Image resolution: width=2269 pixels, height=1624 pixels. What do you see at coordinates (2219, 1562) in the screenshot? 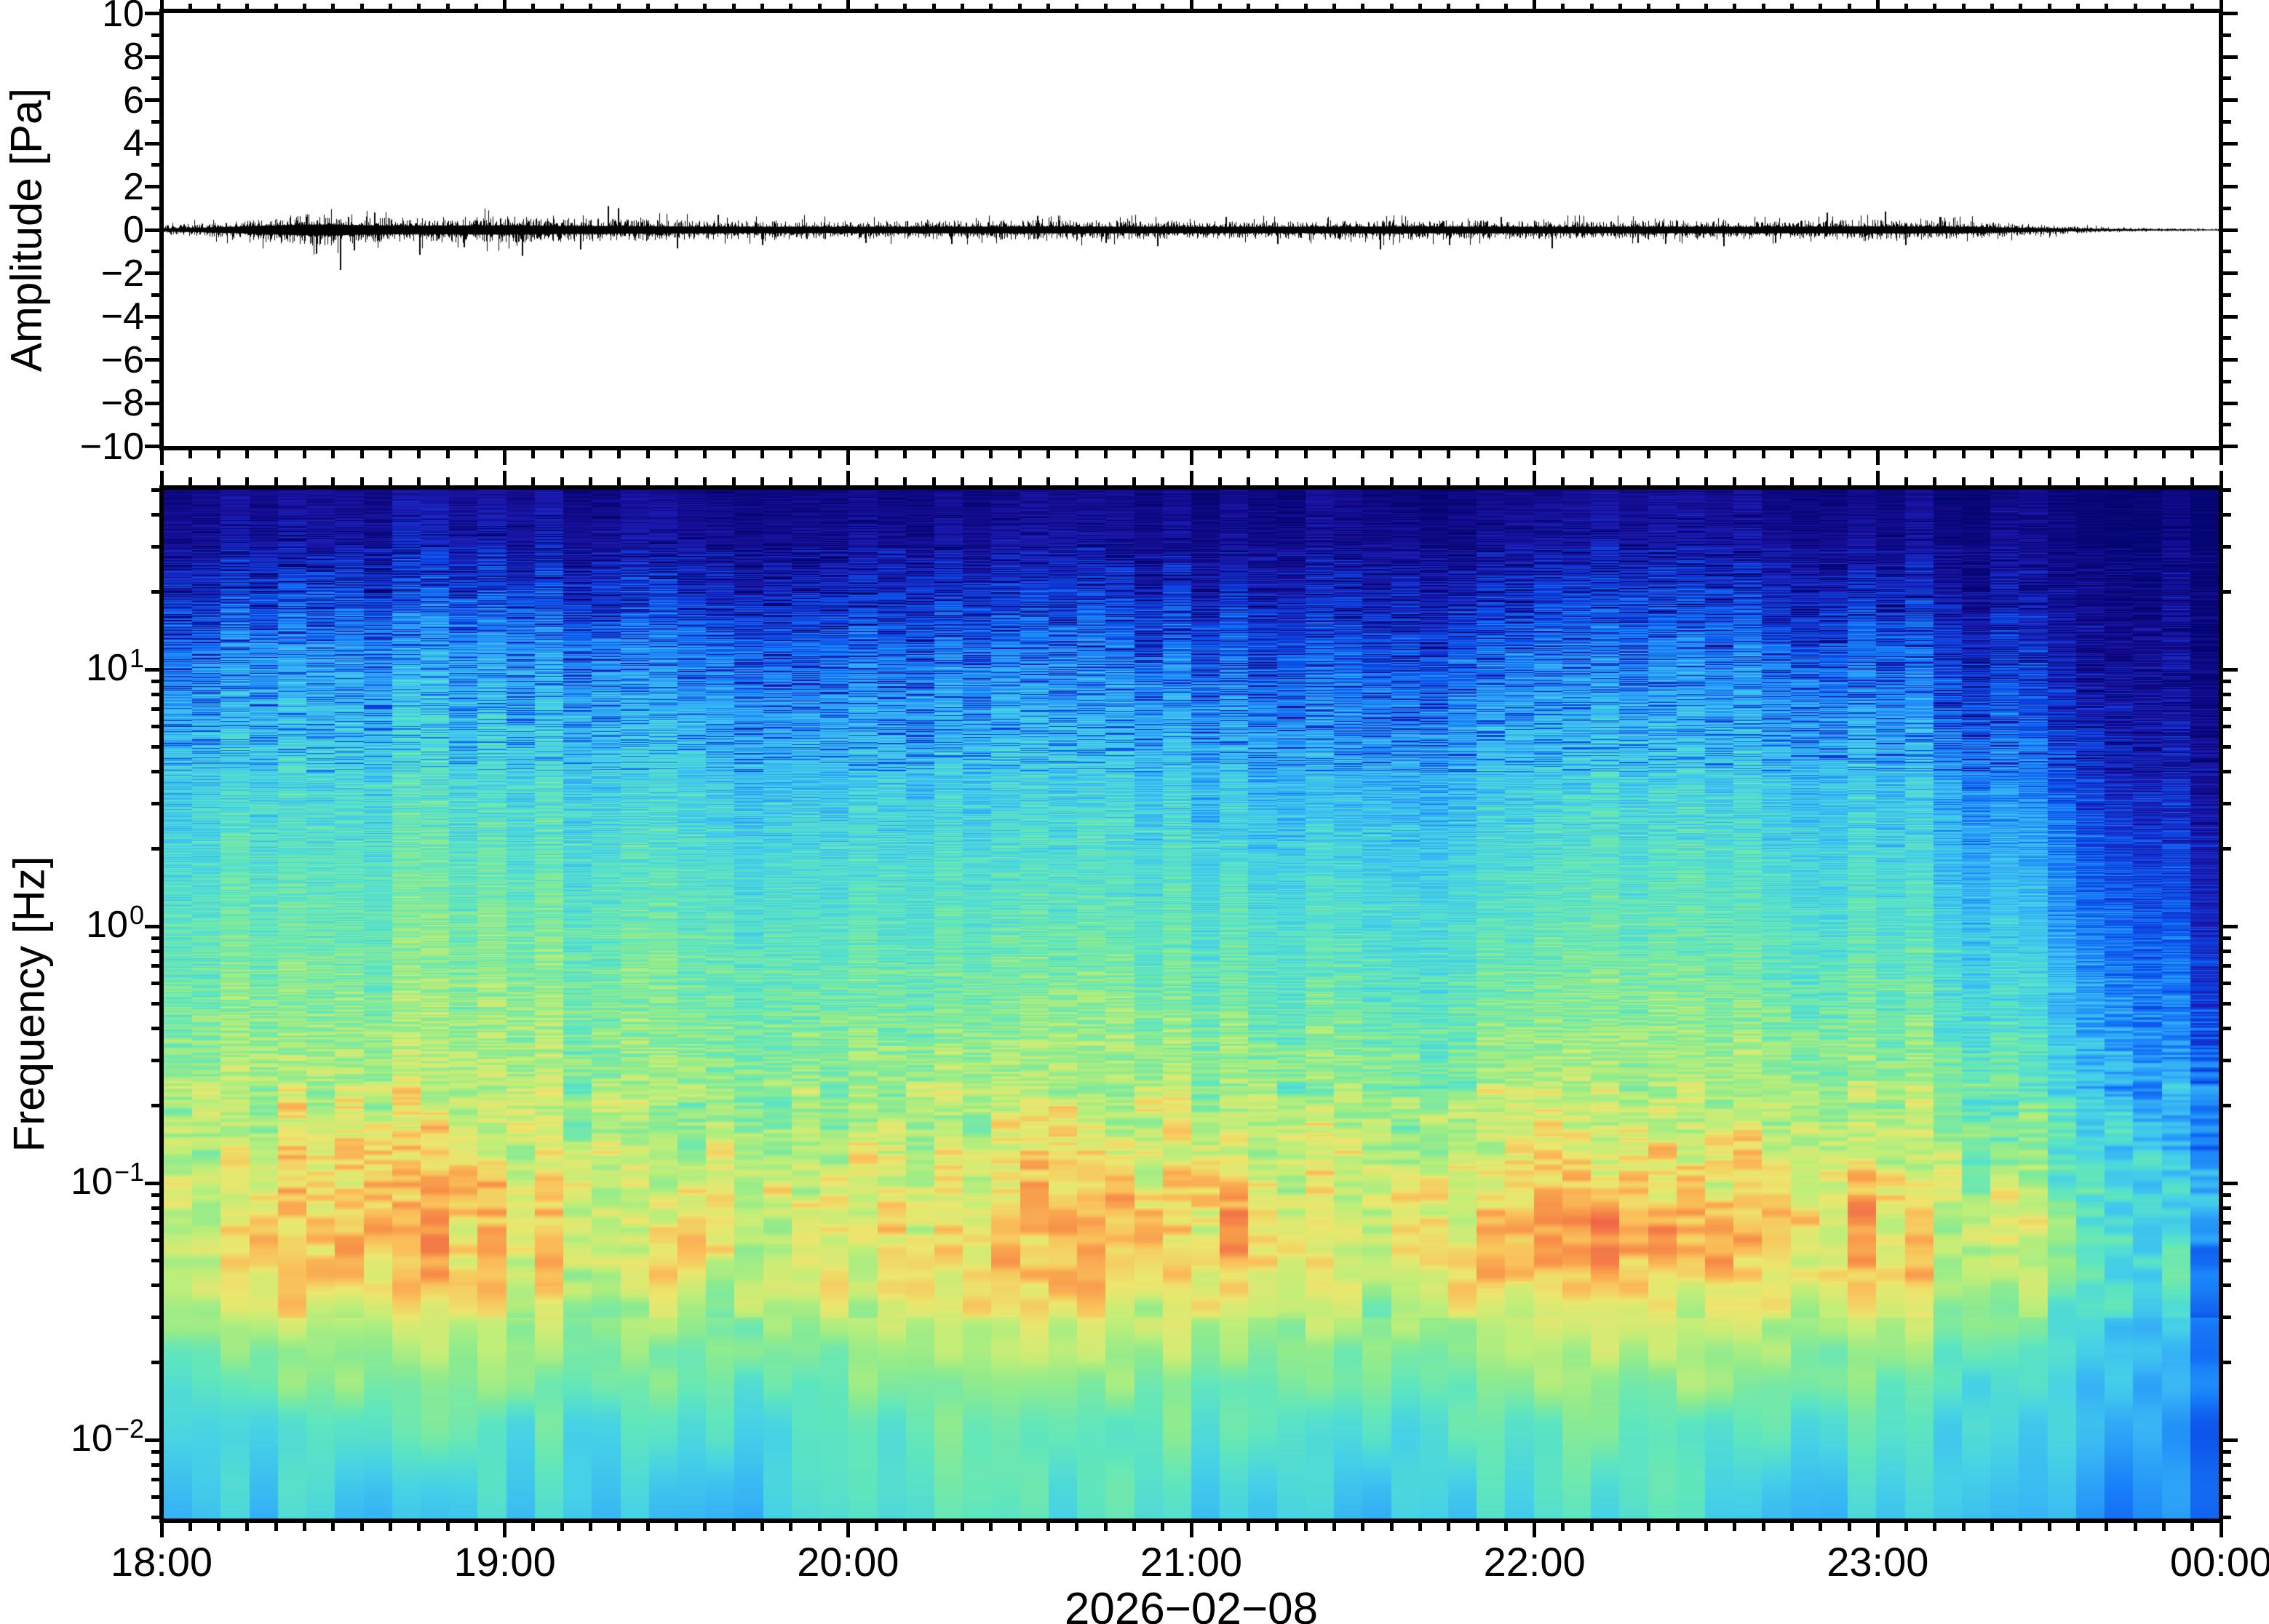
I see `time-tick-label: 00:00` at bounding box center [2219, 1562].